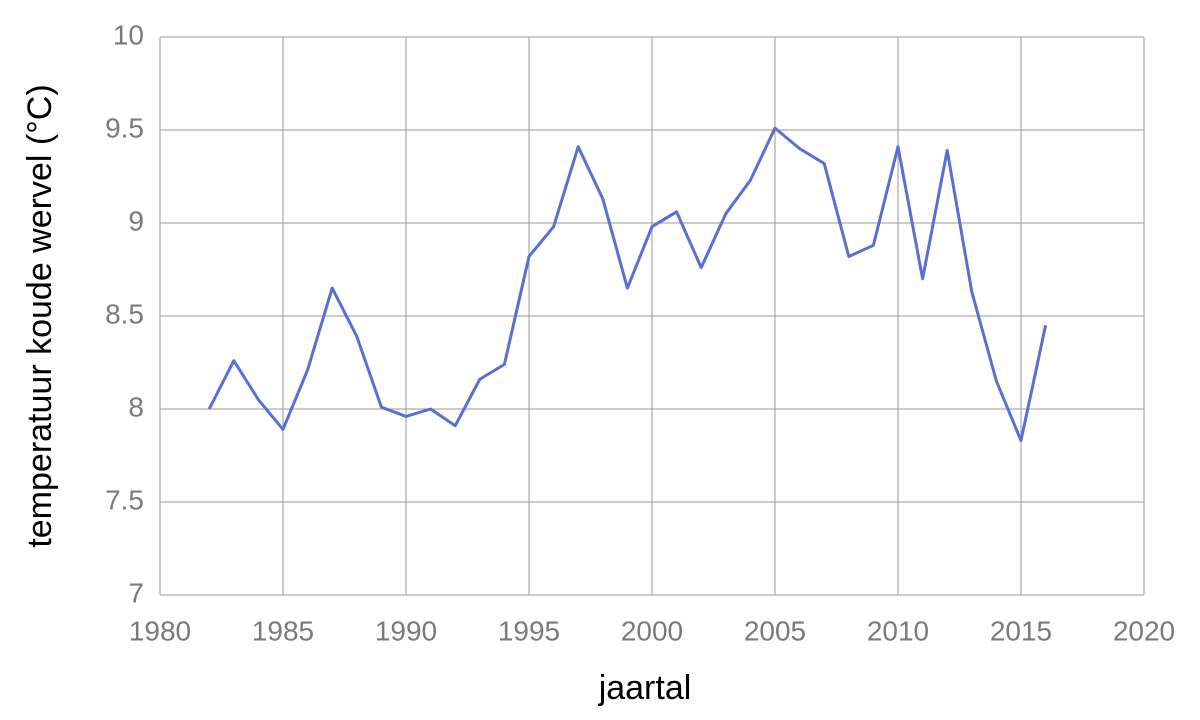 This screenshot has width=1200, height=720. What do you see at coordinates (160, 630) in the screenshot?
I see `x-tick-label: 1980` at bounding box center [160, 630].